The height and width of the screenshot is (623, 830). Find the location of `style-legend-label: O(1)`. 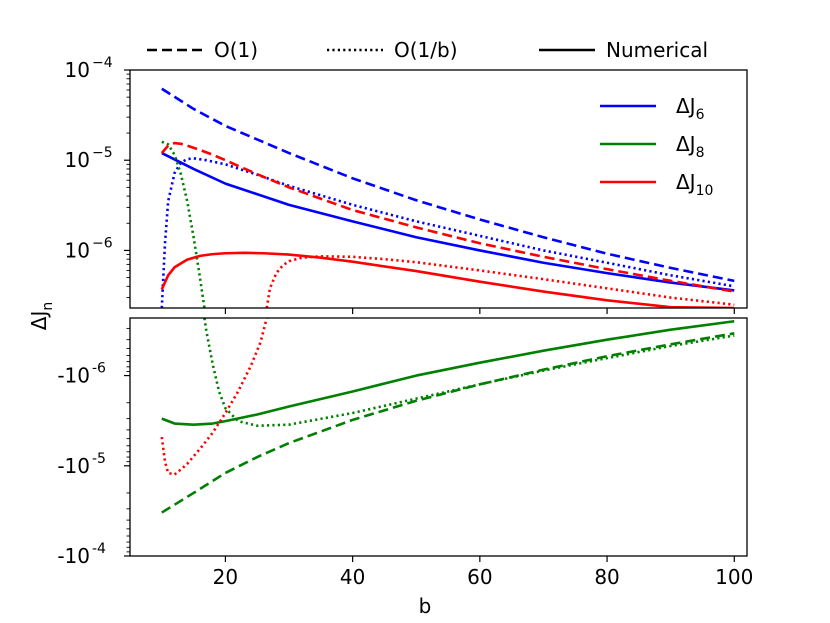

style-legend-label: O(1) is located at coordinates (236, 50).